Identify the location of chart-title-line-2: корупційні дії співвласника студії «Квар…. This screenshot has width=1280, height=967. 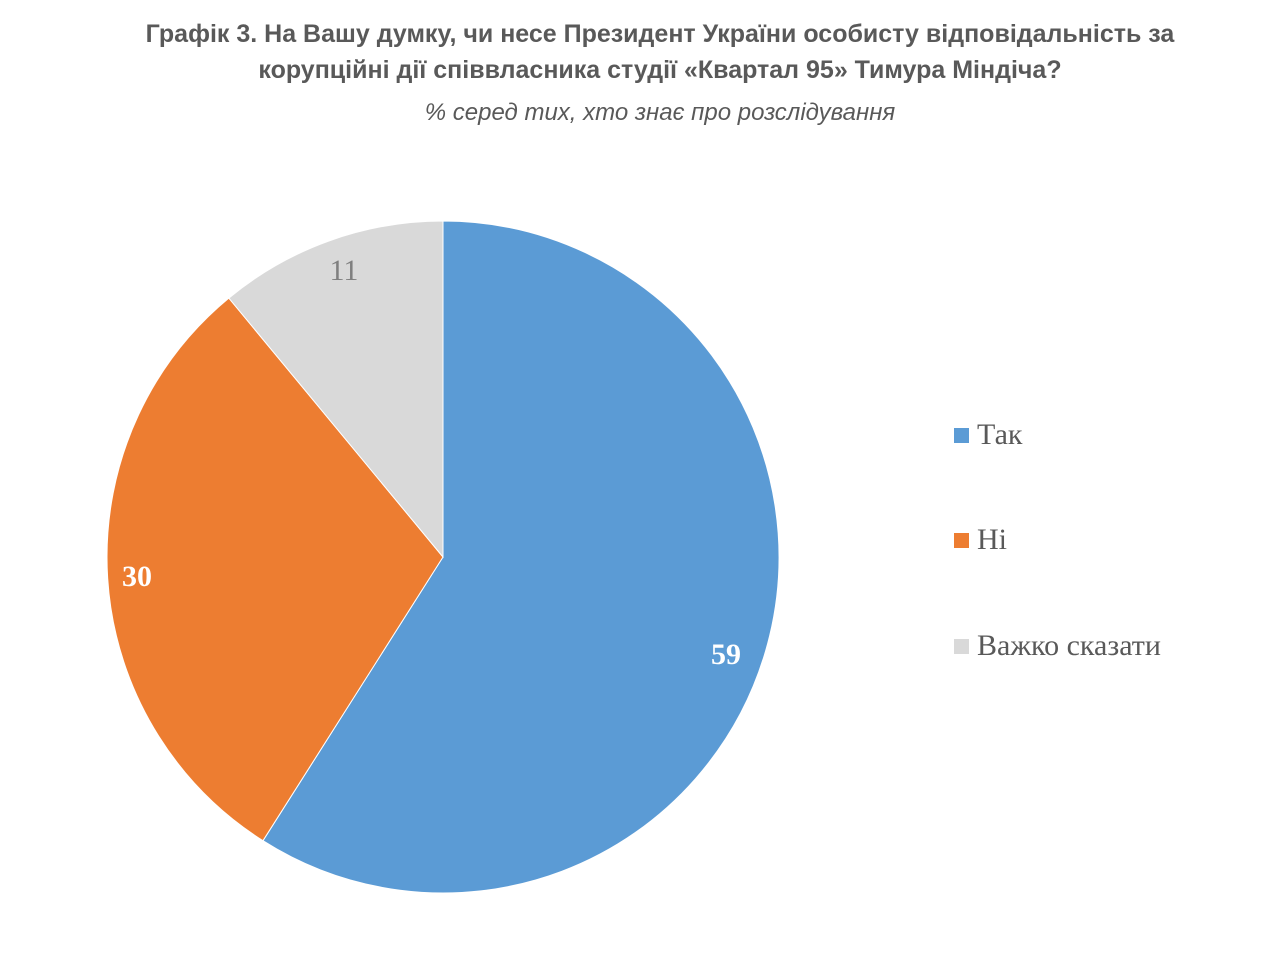
(660, 70).